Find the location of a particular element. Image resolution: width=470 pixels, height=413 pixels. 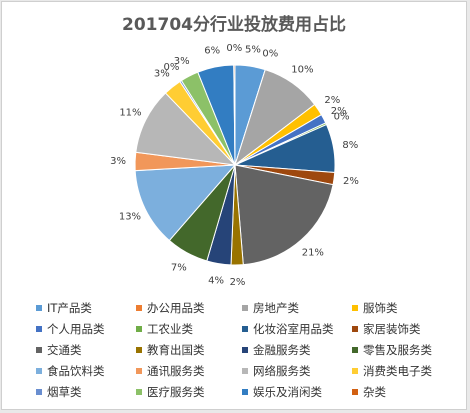

slice-data-label: 8% is located at coordinates (350, 145).